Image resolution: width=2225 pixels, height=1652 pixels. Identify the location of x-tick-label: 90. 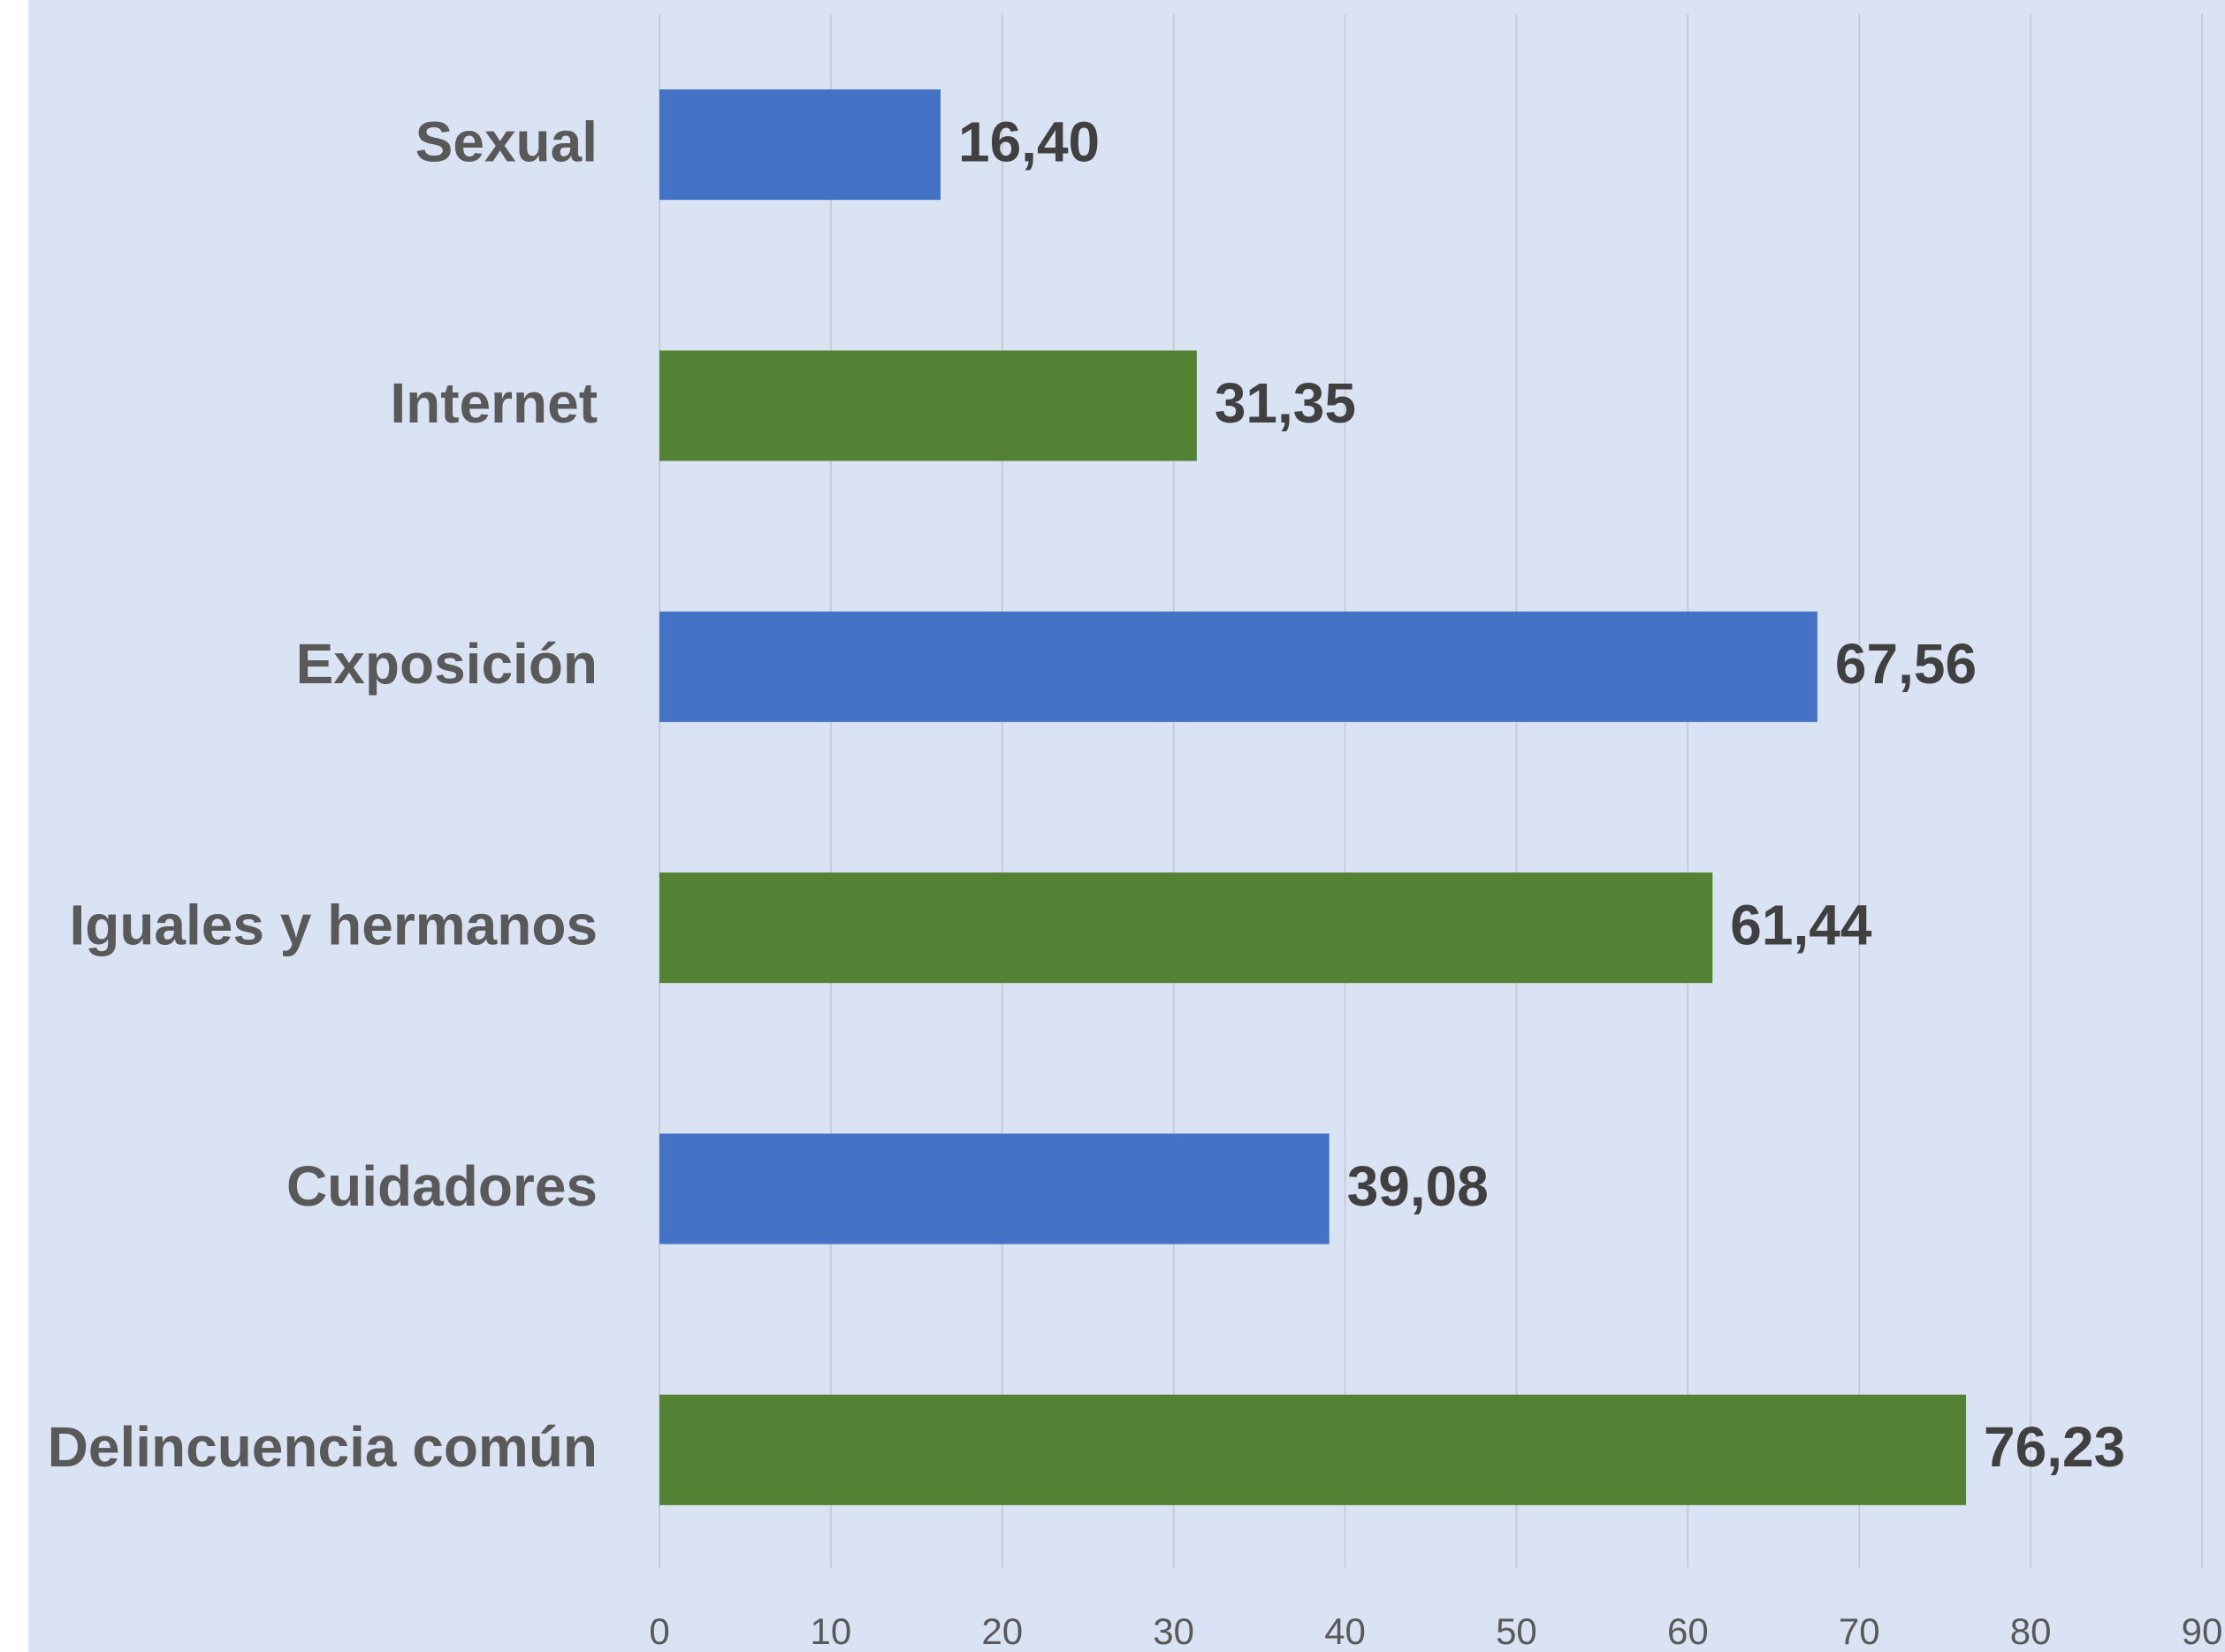
(2202, 1631).